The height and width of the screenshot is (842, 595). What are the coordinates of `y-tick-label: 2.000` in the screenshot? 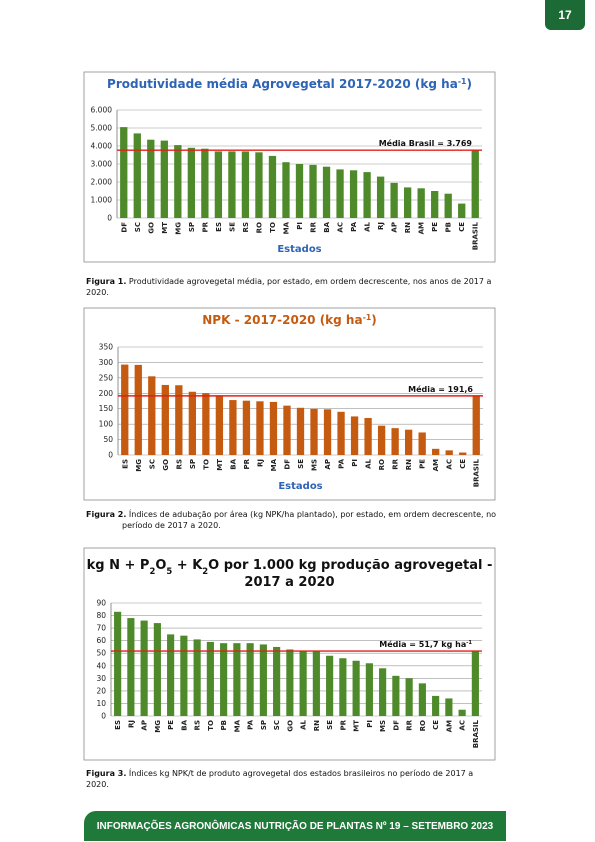 It's located at (102, 182).